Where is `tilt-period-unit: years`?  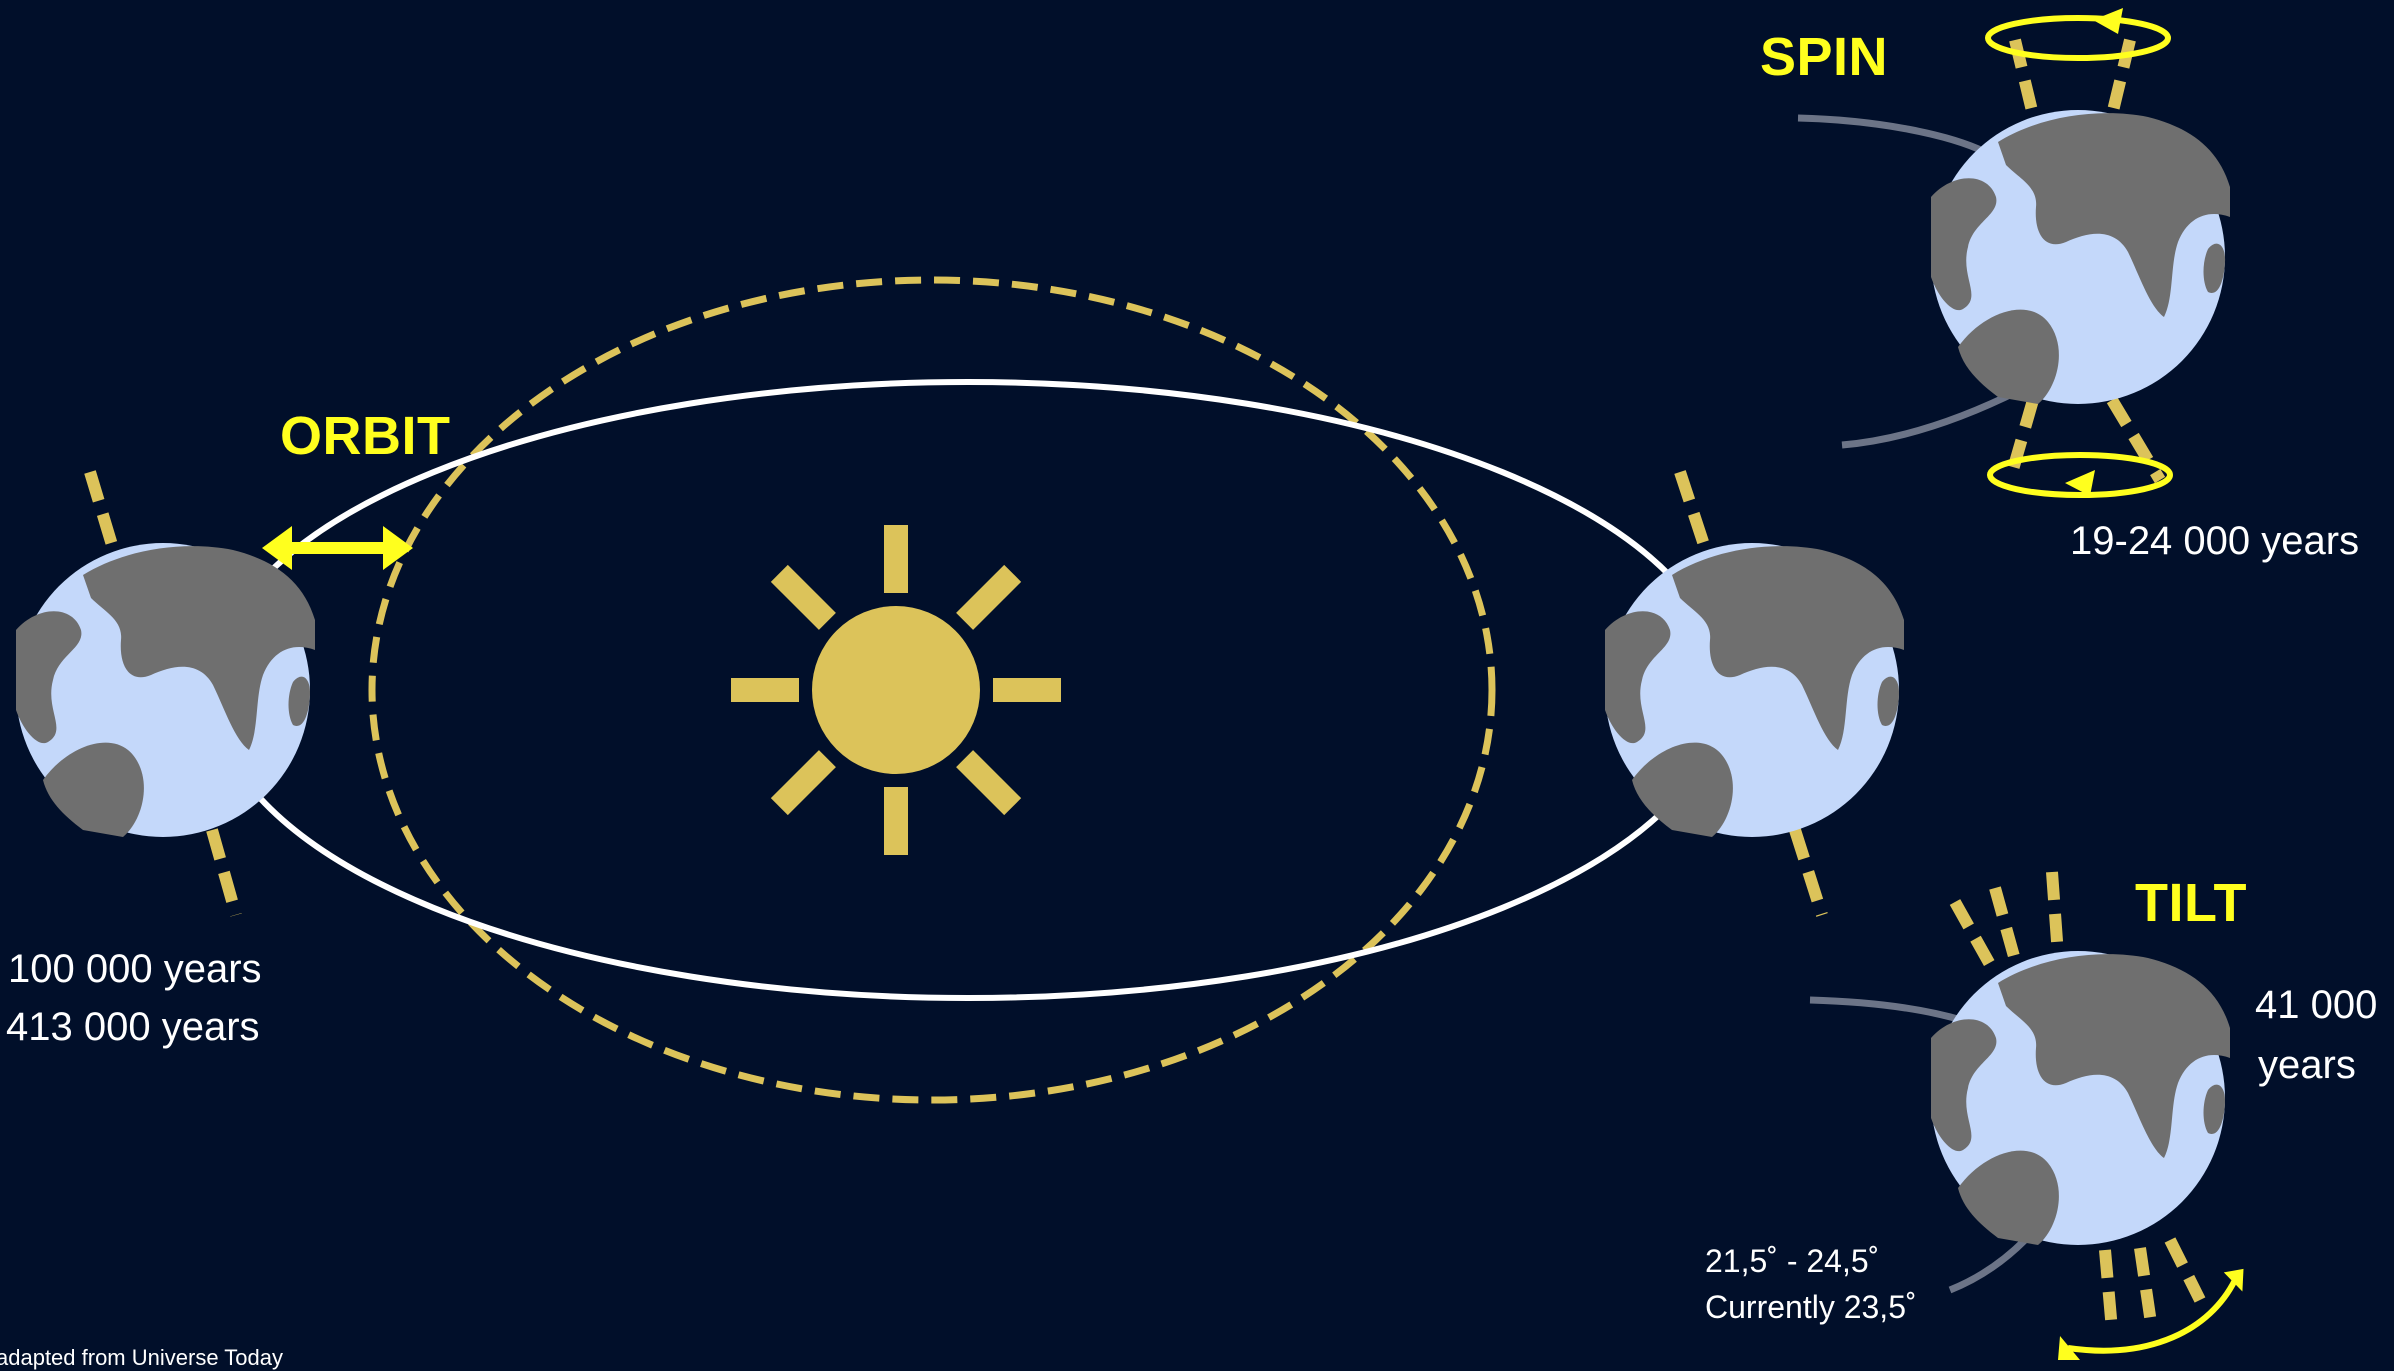
tilt-period-unit: years is located at coordinates (2307, 1065).